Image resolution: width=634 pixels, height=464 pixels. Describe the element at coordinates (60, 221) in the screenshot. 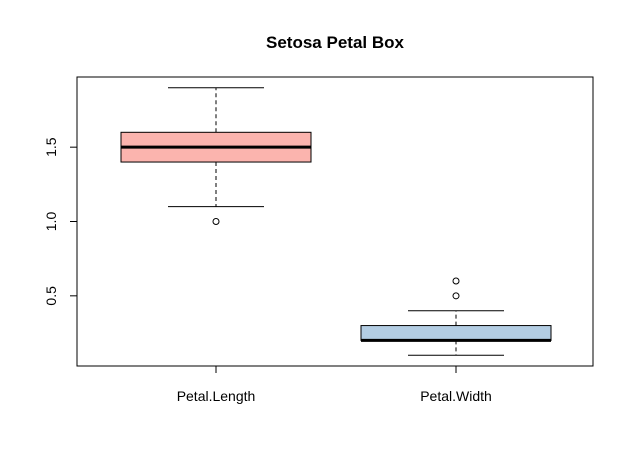

I see `y-axis: 0.5 1.0 1.5` at that location.